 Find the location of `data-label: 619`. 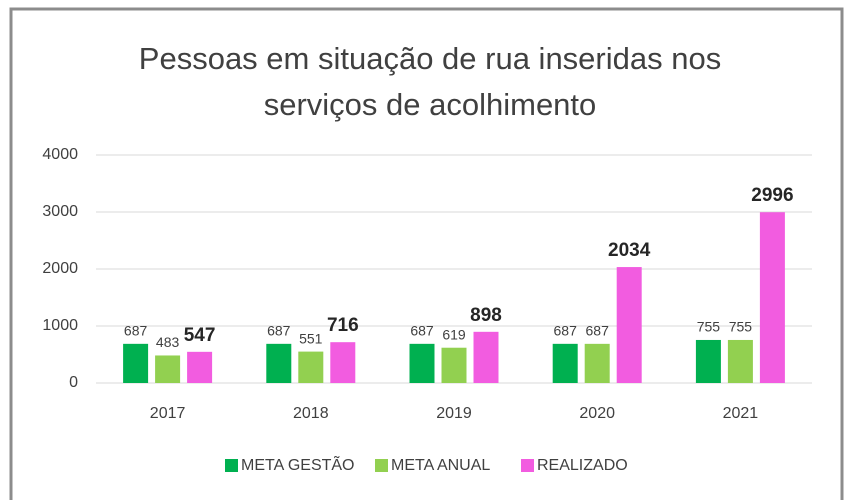

data-label: 619 is located at coordinates (454, 334).